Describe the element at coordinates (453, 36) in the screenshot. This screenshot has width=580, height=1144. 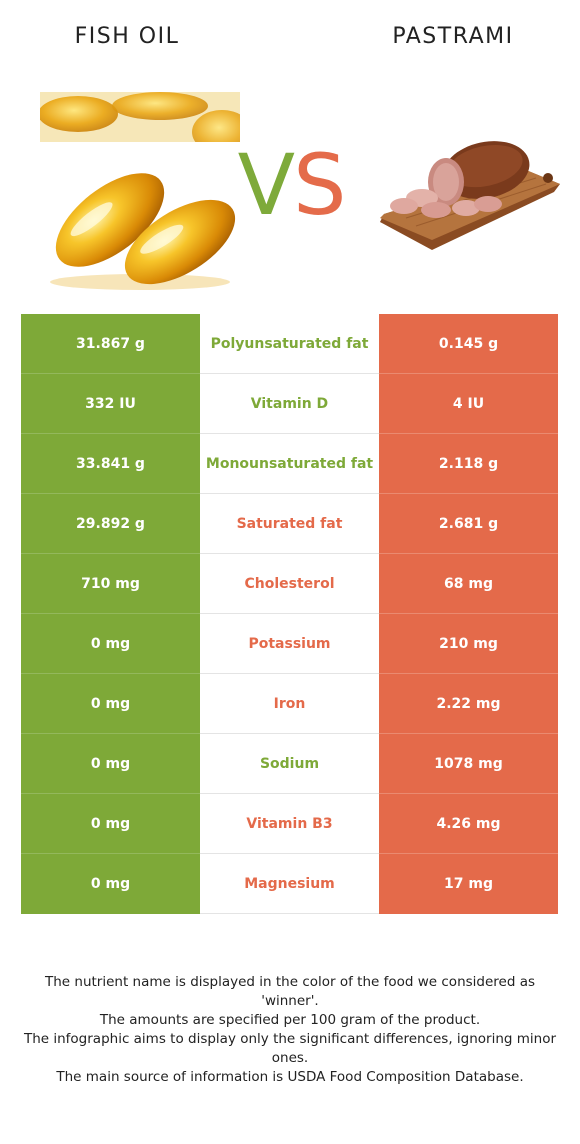
I see `food-title-right: PASTRAMI` at that location.